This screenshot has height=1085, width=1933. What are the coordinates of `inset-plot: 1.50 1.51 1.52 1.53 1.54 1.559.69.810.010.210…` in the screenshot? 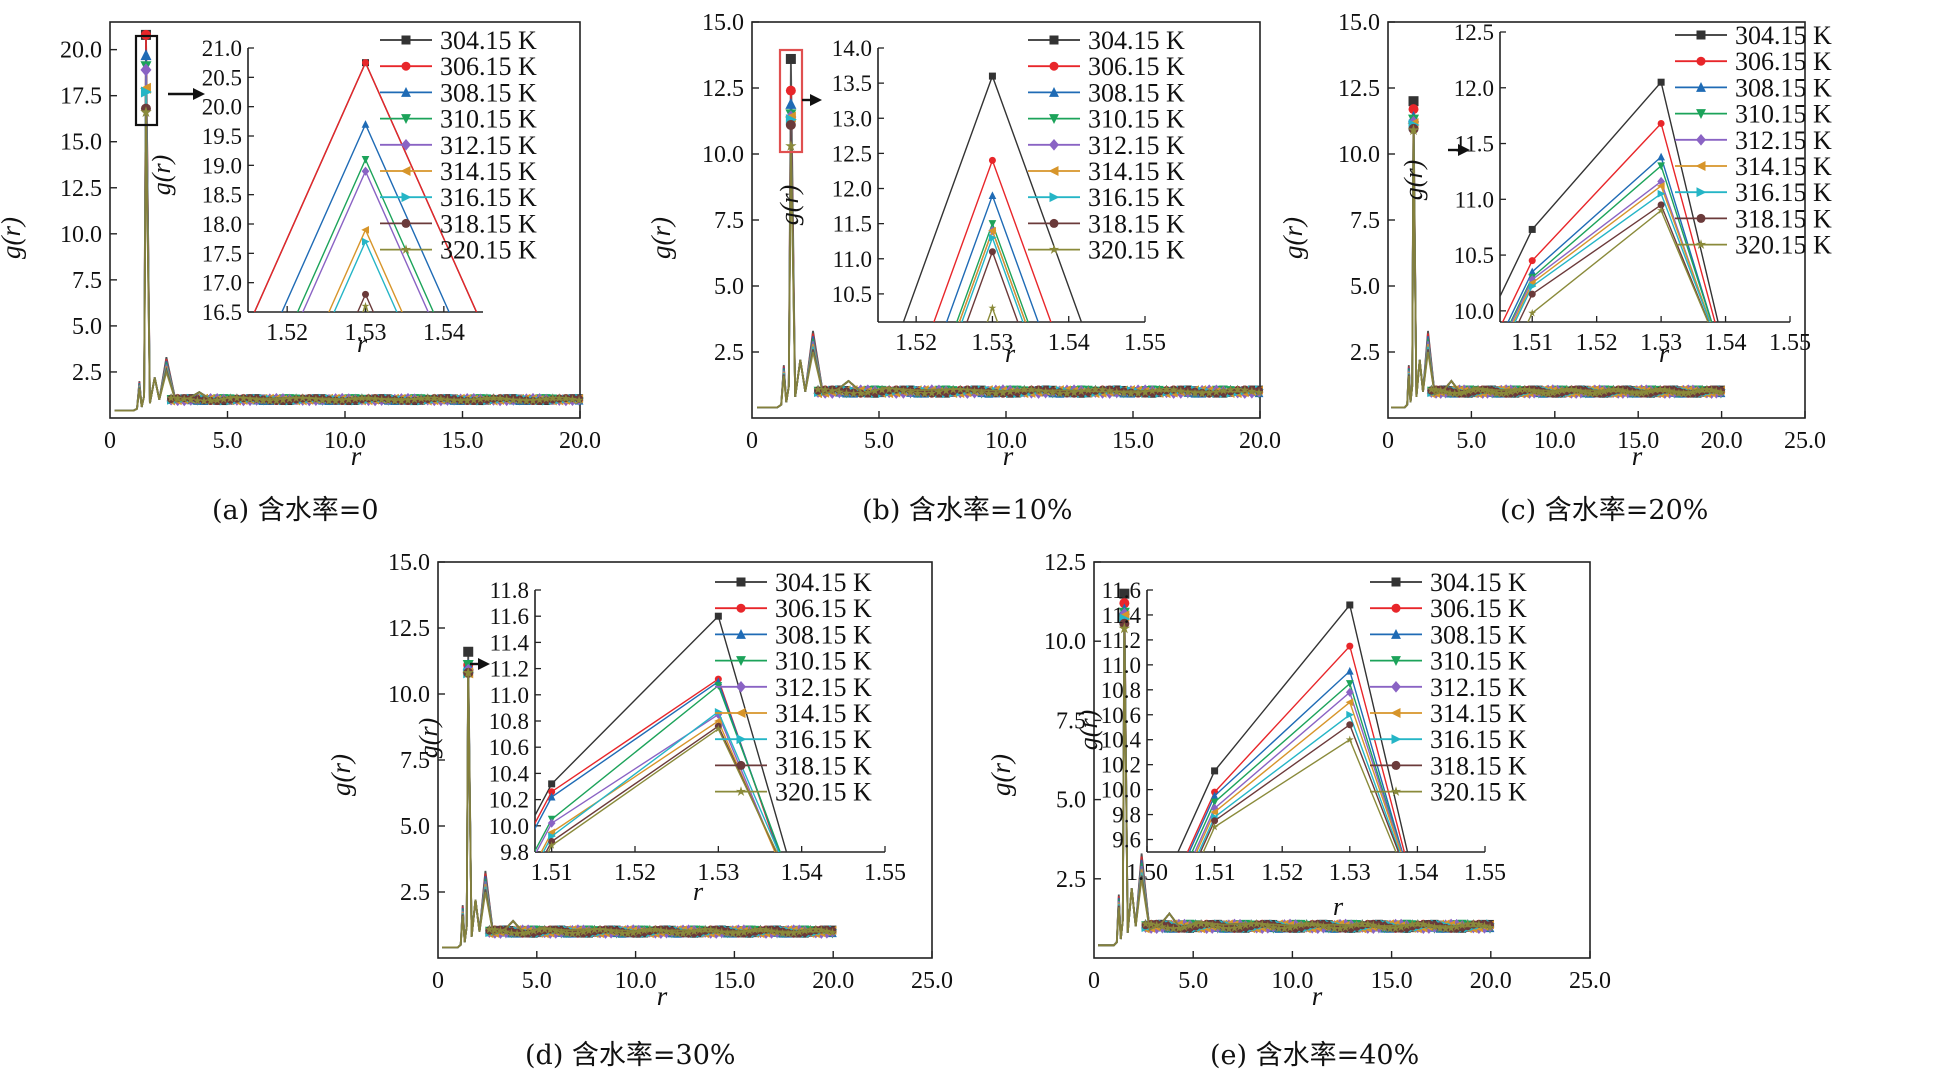 It's located at (1290, 749).